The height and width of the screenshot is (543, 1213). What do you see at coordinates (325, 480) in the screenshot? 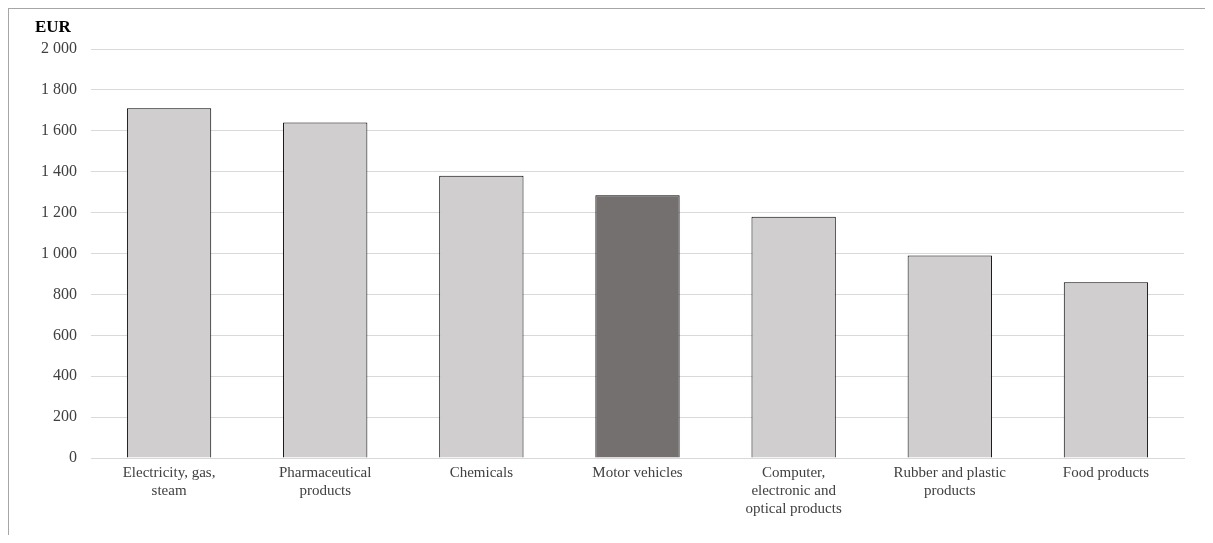
I see `x-tick-label: Pharmaceutical products` at bounding box center [325, 480].